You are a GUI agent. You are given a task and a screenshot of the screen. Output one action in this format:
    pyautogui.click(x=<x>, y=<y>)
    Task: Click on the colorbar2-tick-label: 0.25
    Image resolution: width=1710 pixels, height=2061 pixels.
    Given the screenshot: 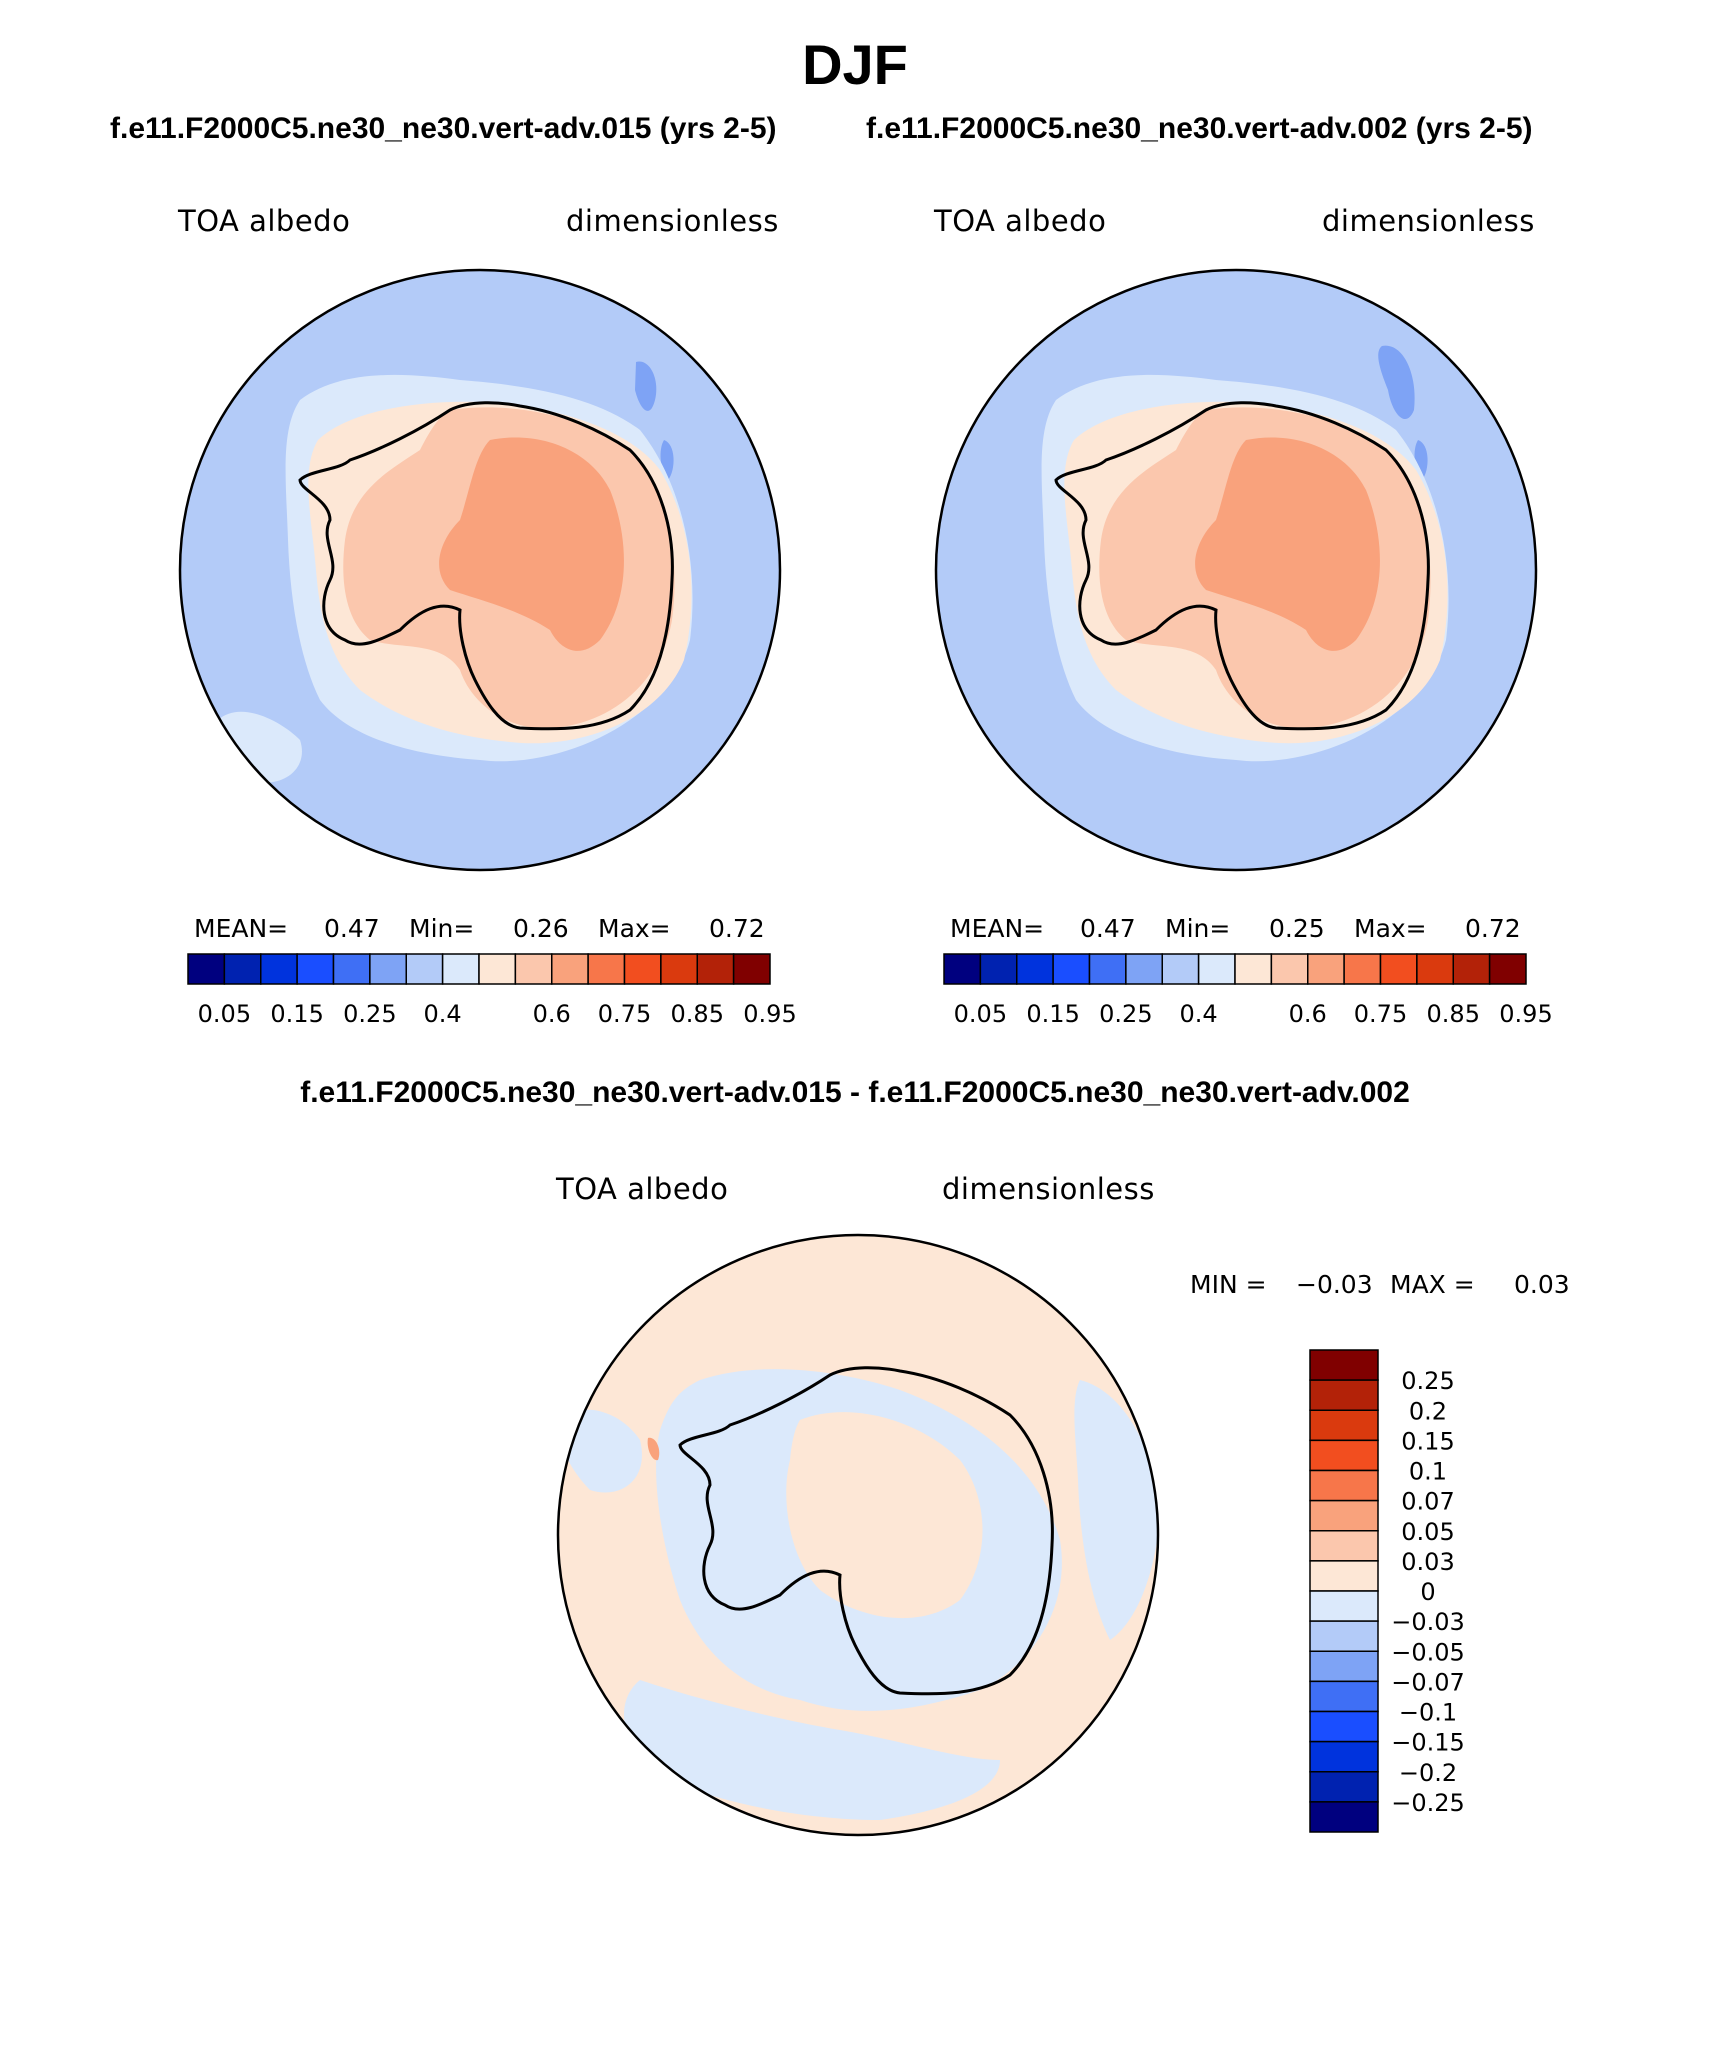 What is the action you would take?
    pyautogui.click(x=1125, y=1014)
    